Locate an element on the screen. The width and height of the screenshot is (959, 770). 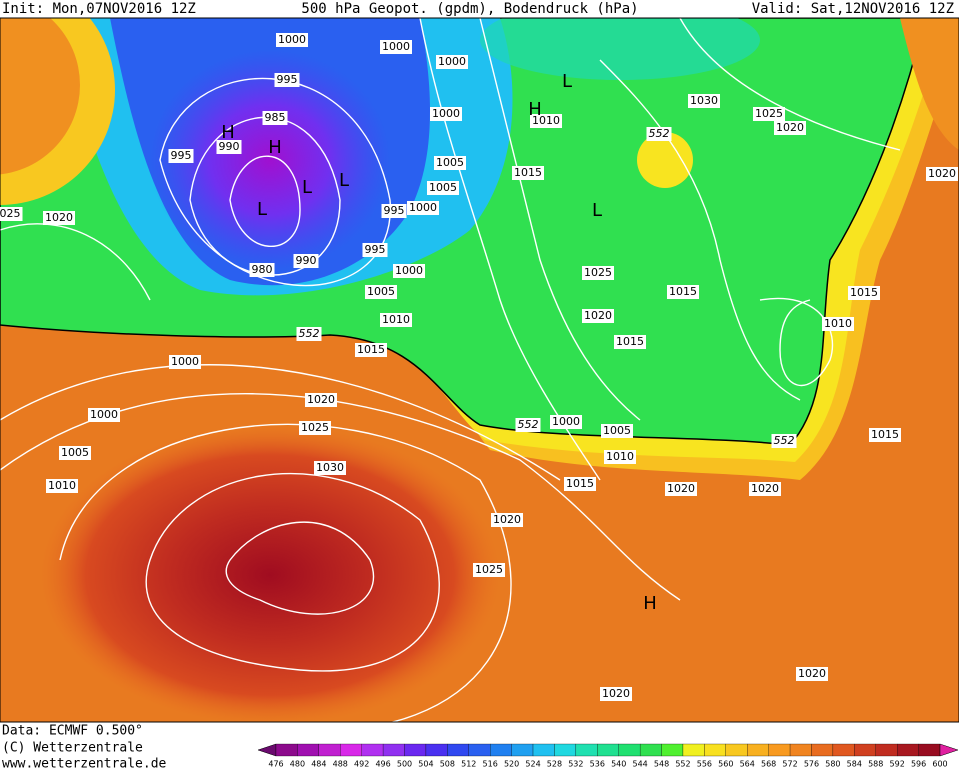
colorbar-label: 520 is located at coordinates (511, 764).